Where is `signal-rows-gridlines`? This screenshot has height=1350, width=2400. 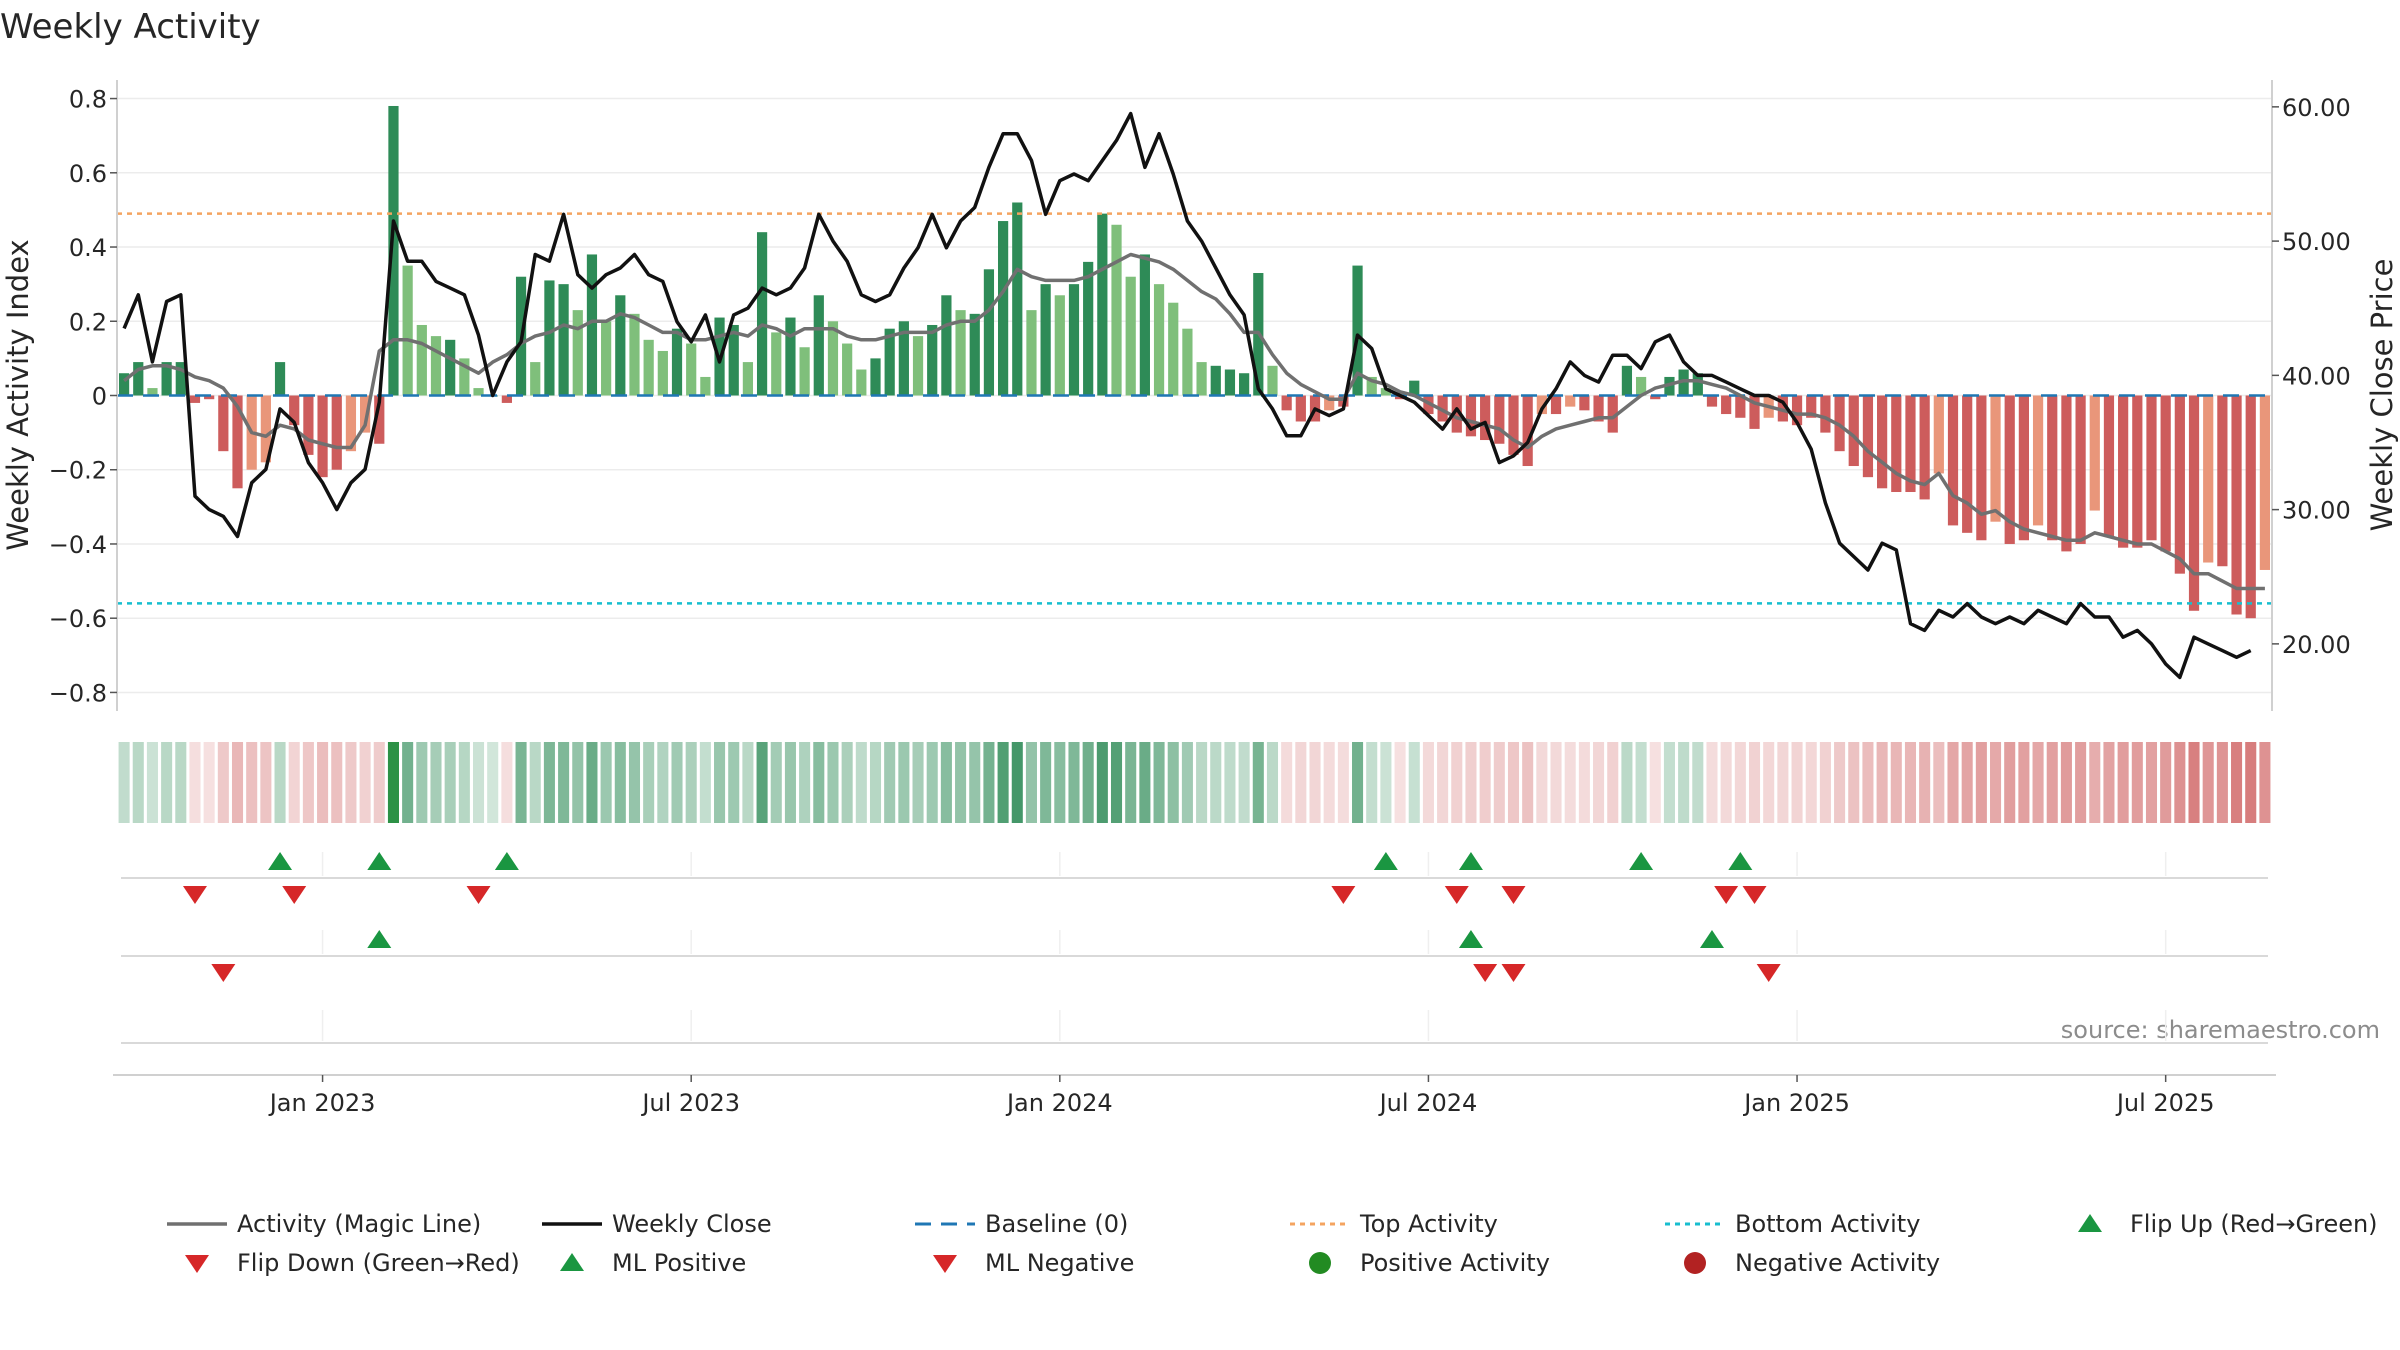 signal-rows-gridlines is located at coordinates (1194, 948).